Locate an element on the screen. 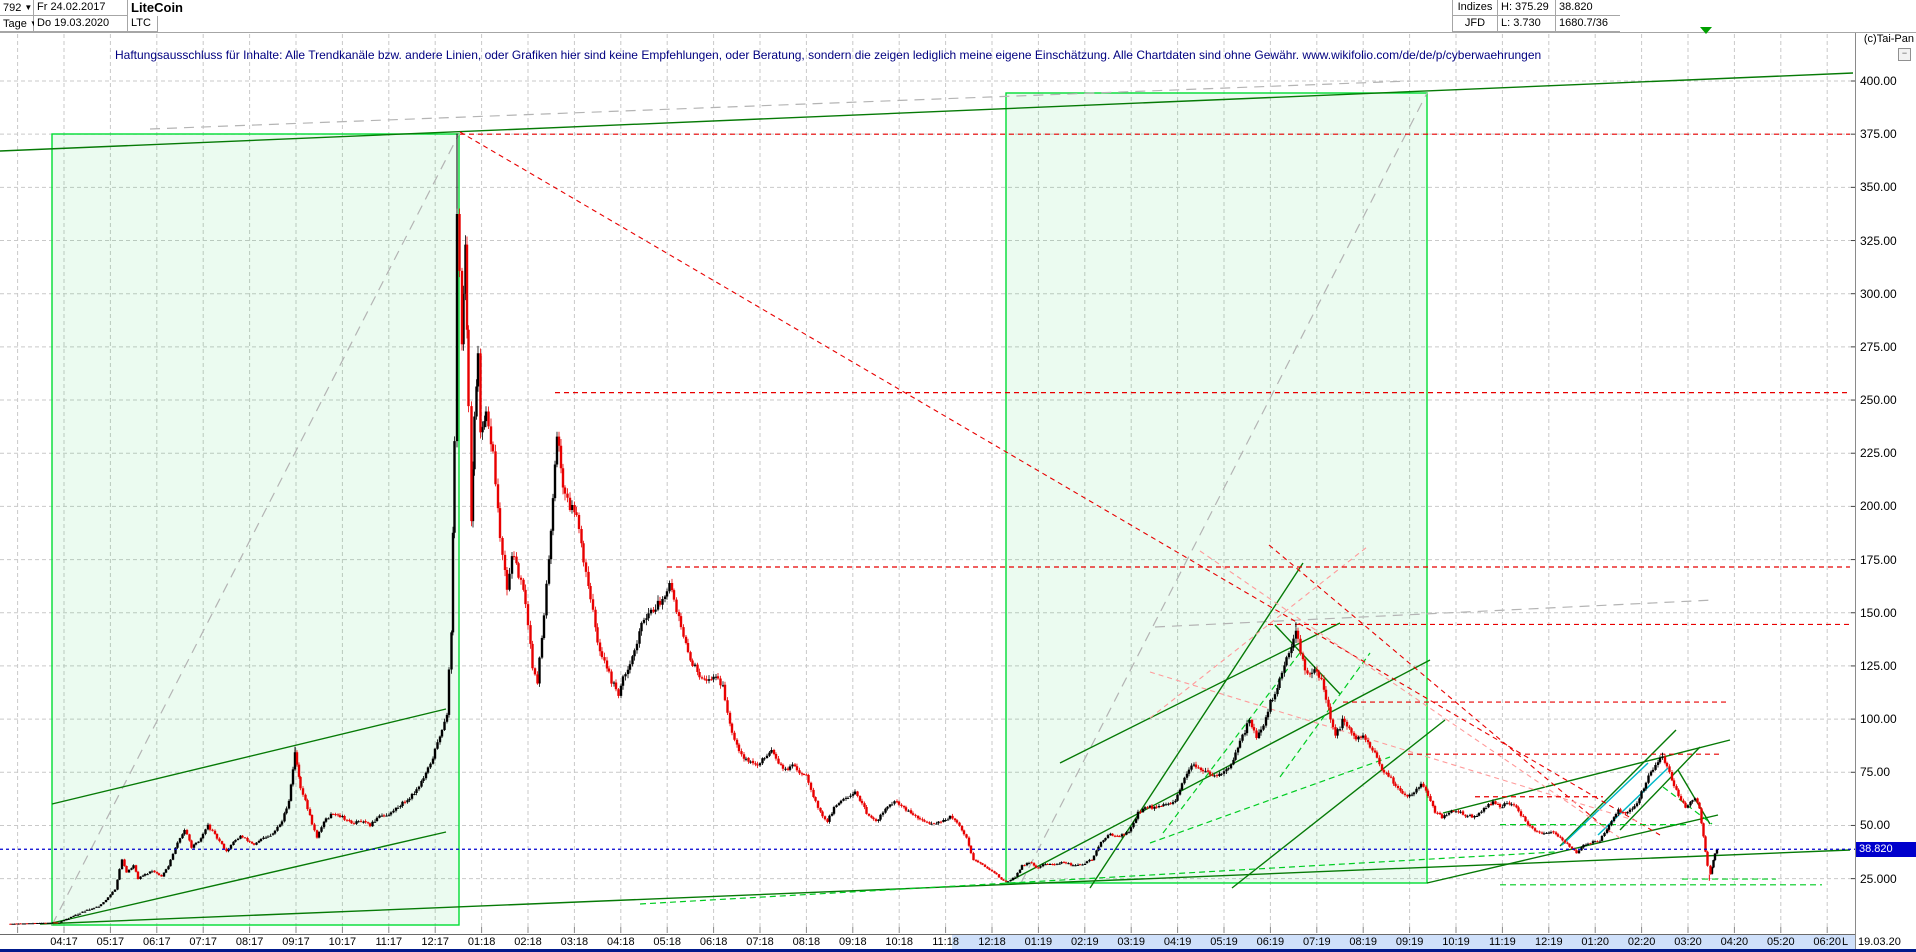 This screenshot has width=1916, height=952. x-axis-label: 07:17 is located at coordinates (203, 942).